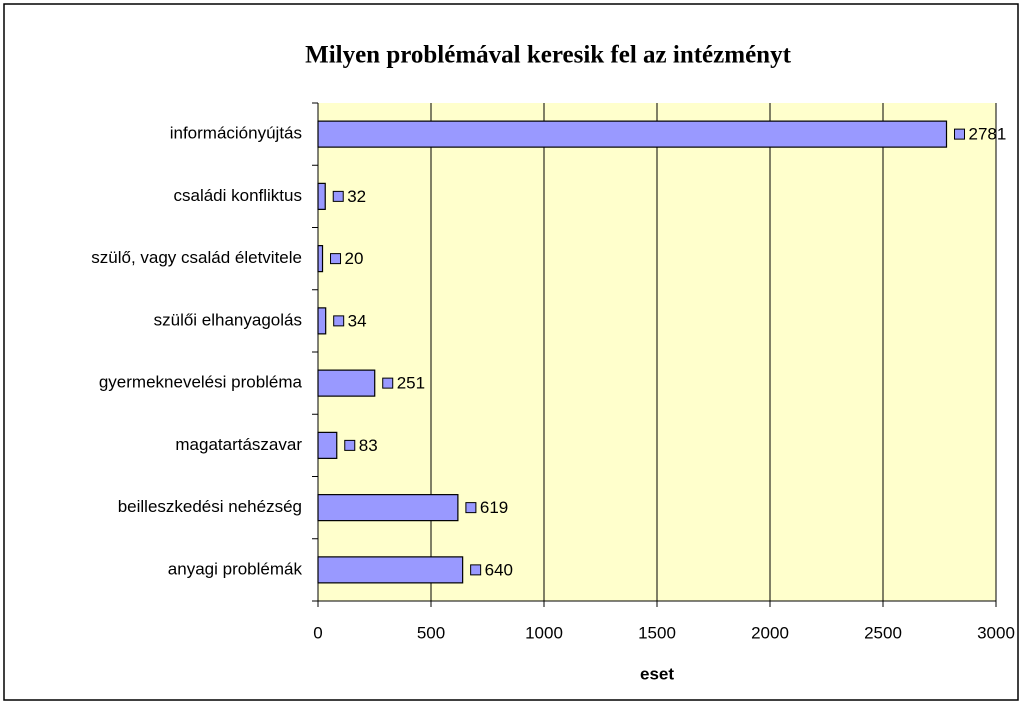 The image size is (1023, 704). What do you see at coordinates (357, 320) in the screenshot?
I see `value-label: 34` at bounding box center [357, 320].